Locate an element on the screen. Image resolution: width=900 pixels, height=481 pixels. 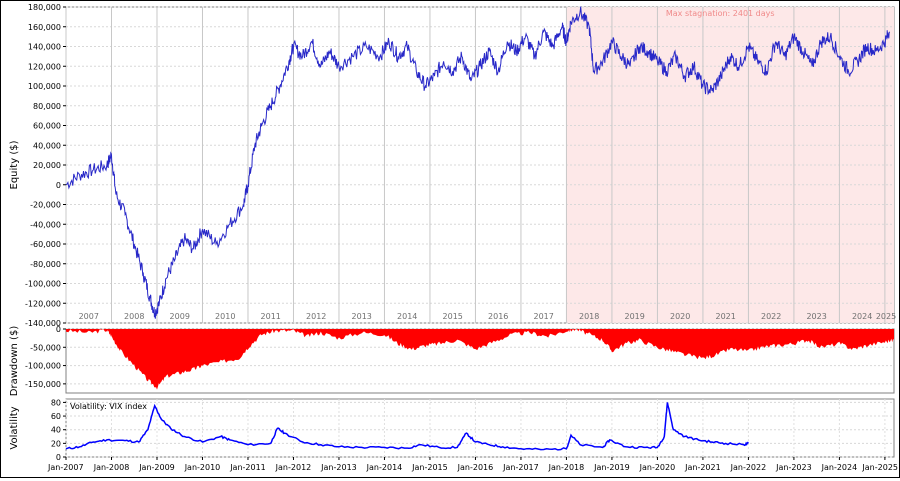
x-axis-tick-label: Jan-2013 is located at coordinates (338, 467).